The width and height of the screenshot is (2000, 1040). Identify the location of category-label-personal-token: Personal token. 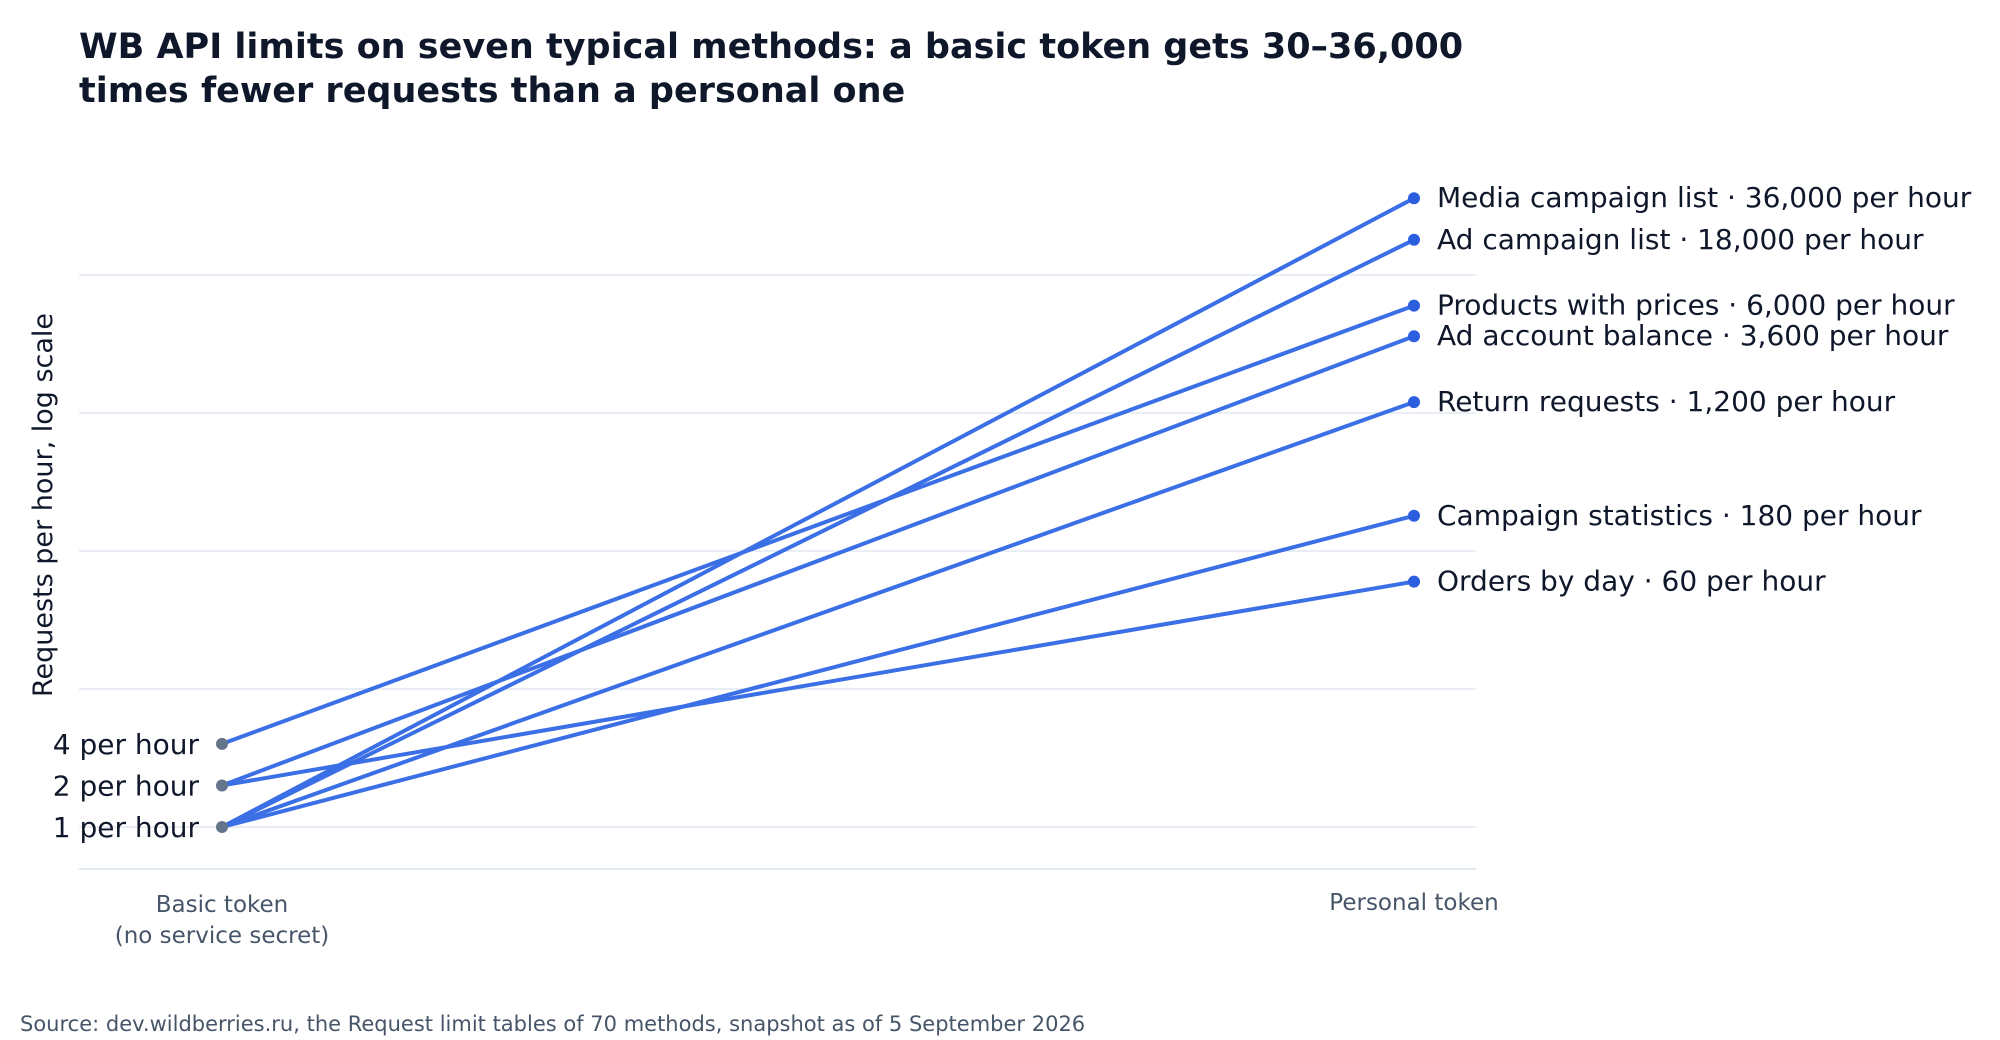
(1413, 903).